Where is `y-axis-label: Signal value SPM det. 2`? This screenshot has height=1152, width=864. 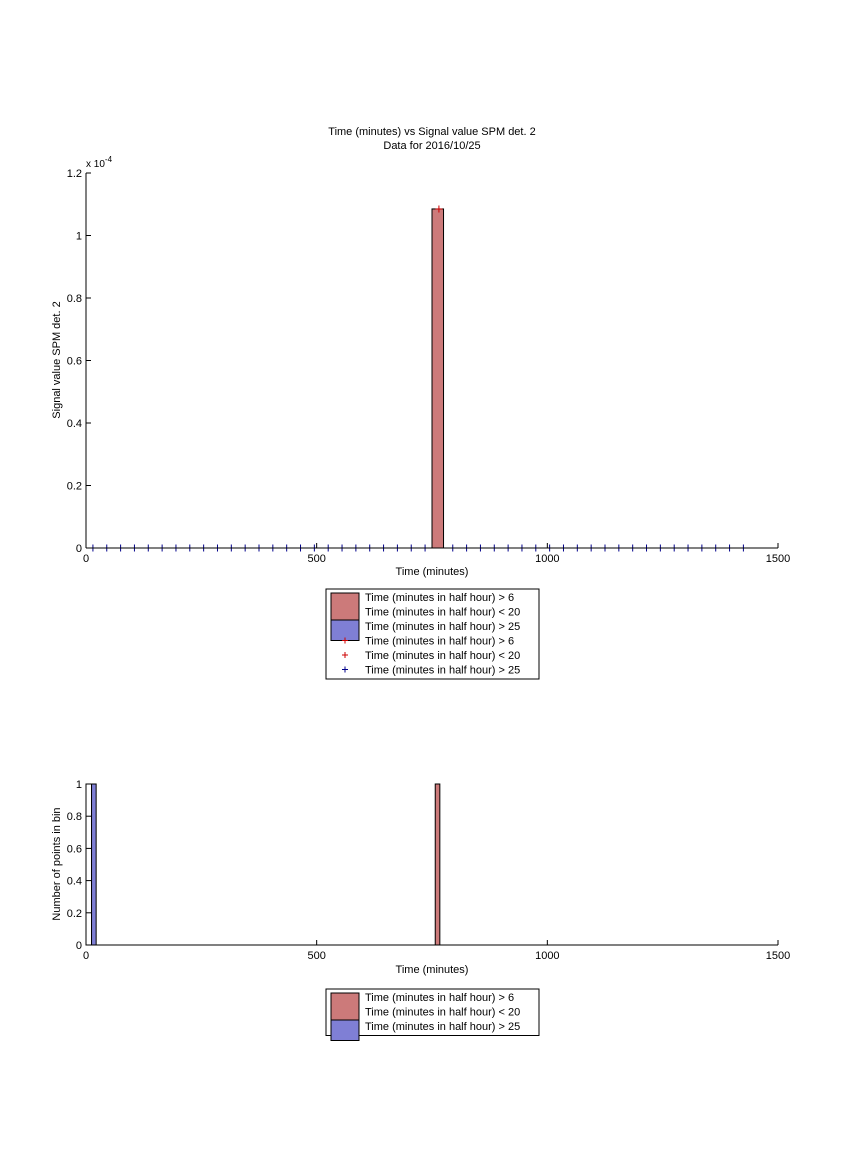
y-axis-label: Signal value SPM det. 2 is located at coordinates (57, 359).